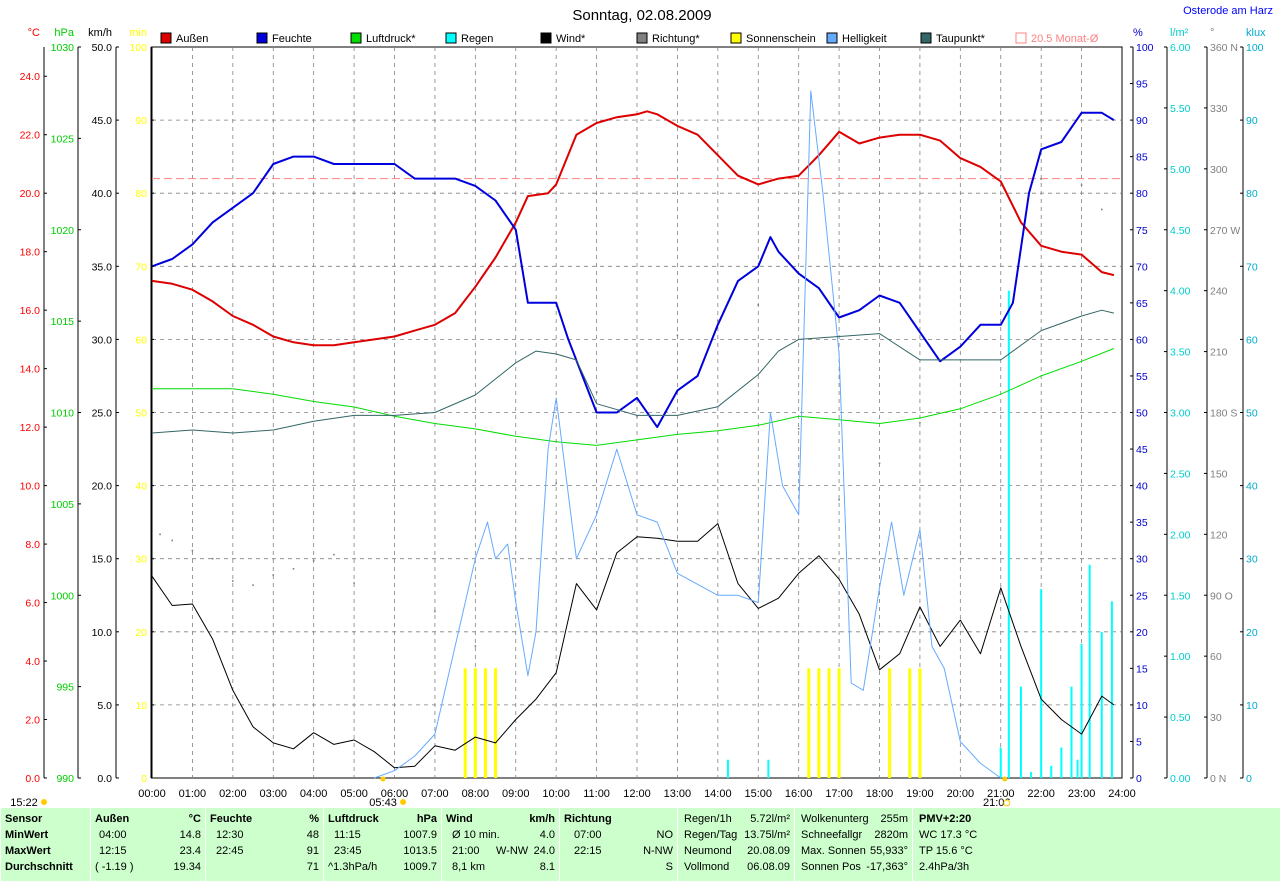 The image size is (1280, 881). I want to click on axis-tick-left: 90, so click(141, 121).